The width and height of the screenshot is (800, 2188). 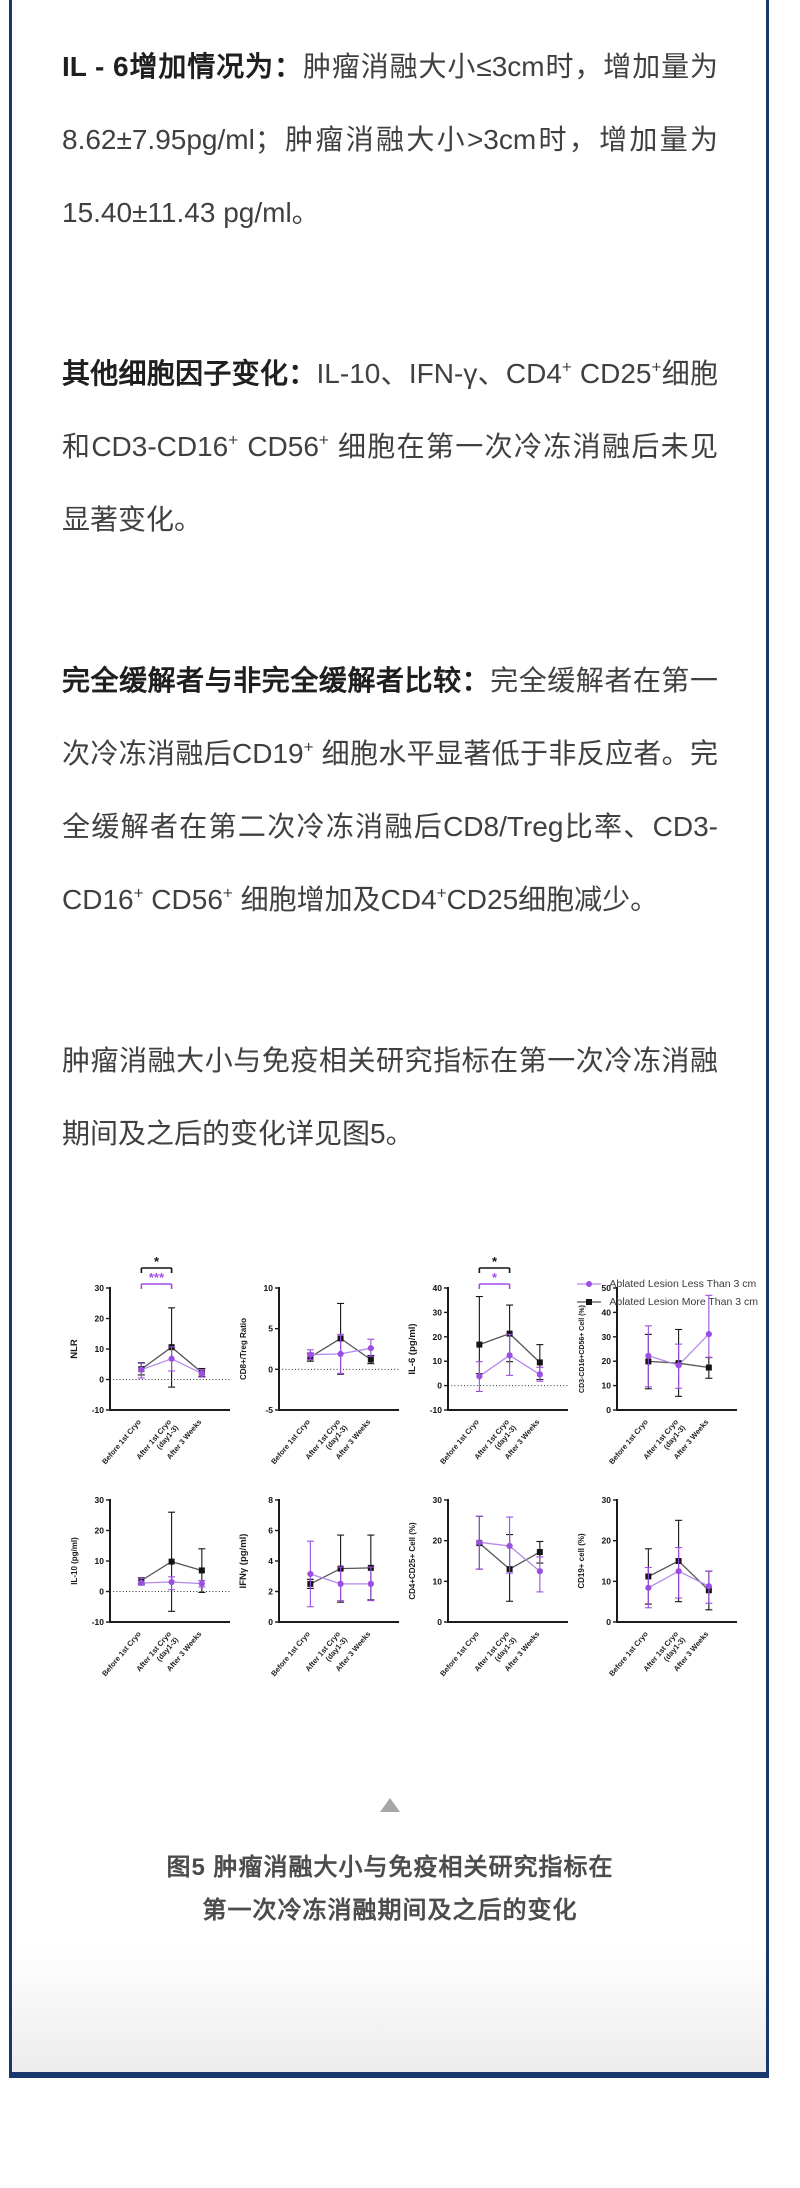 What do you see at coordinates (390, 1867) in the screenshot?
I see `figure-caption-line1: 图5 肿瘤消融大小与免疫相关研究指标在` at bounding box center [390, 1867].